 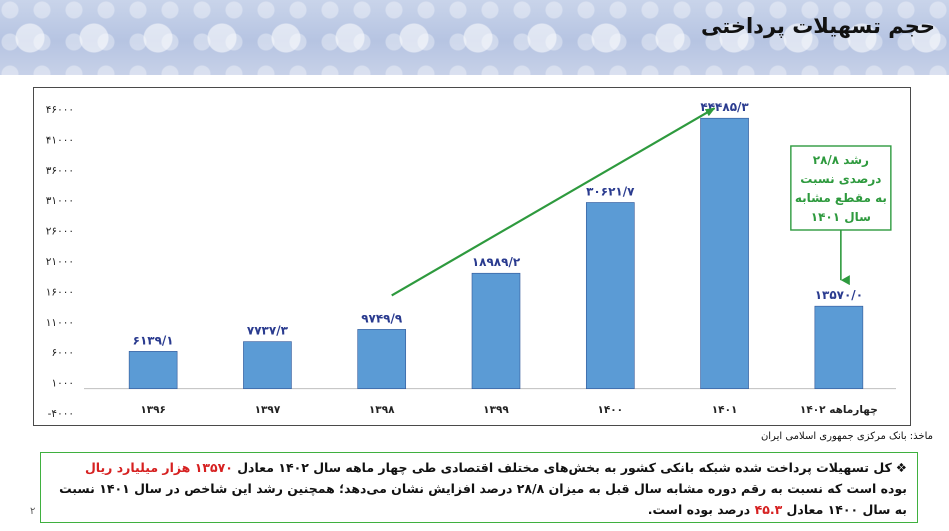 I want to click on x-tick-label: ۱۳۹۷, so click(x=268, y=410).